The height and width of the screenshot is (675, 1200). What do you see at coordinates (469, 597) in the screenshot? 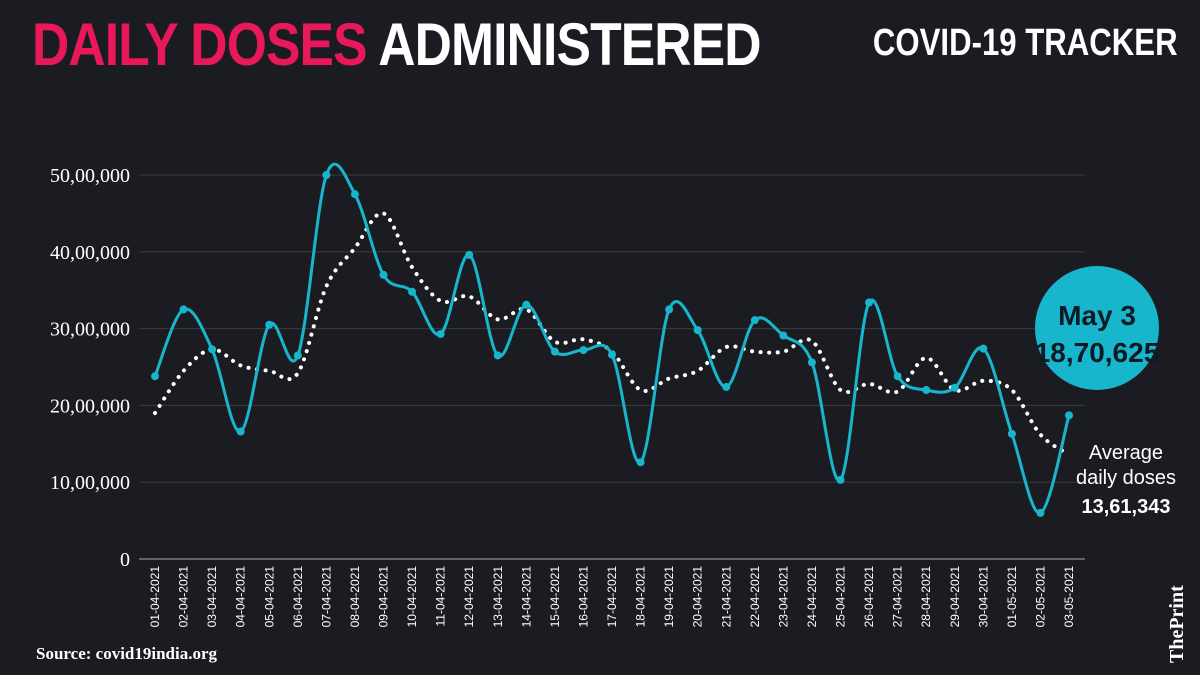
I see `x-tick-label: 12-04-2021` at bounding box center [469, 597].